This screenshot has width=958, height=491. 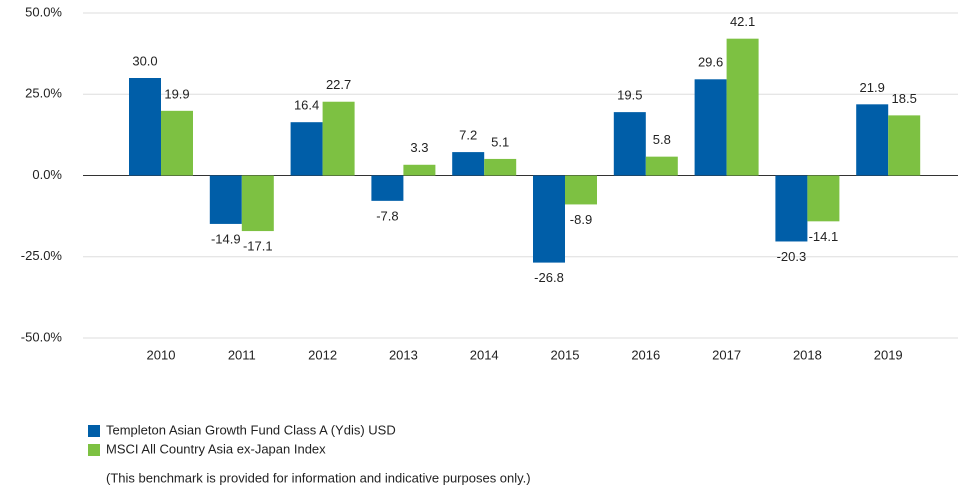 I want to click on value-label: -7.8, so click(x=387, y=215).